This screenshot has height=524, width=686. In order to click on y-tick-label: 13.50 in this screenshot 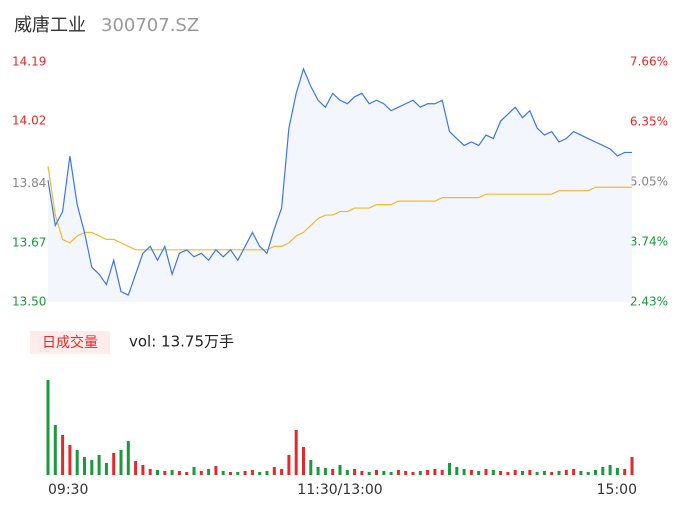, I will do `click(29, 302)`.